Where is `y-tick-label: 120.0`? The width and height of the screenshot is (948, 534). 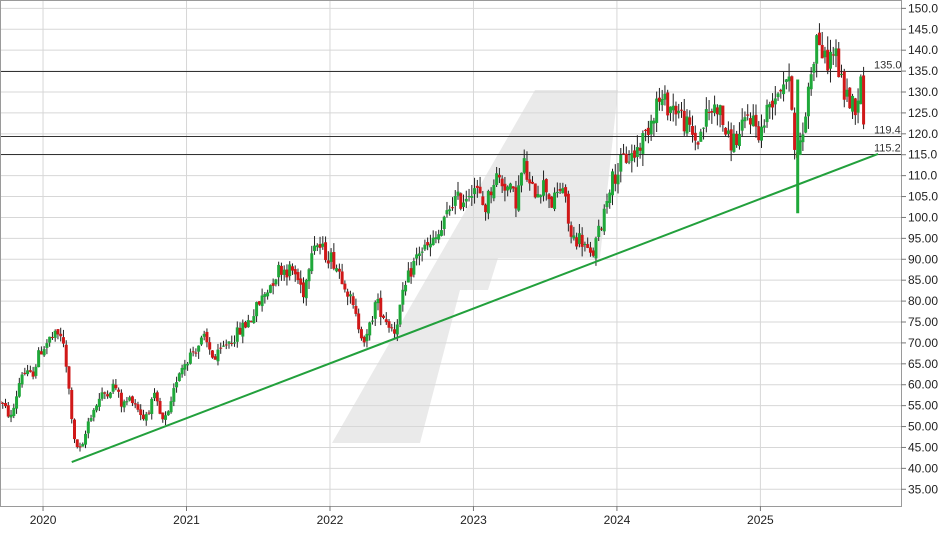 y-tick-label: 120.0 is located at coordinates (923, 134).